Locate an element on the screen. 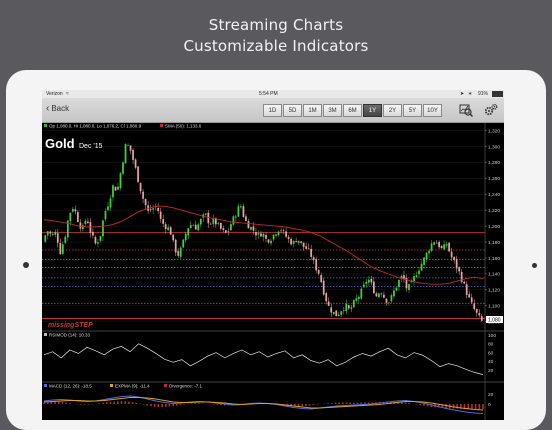 This screenshot has height=430, width=552. sma-legend-swatch is located at coordinates (161, 125).